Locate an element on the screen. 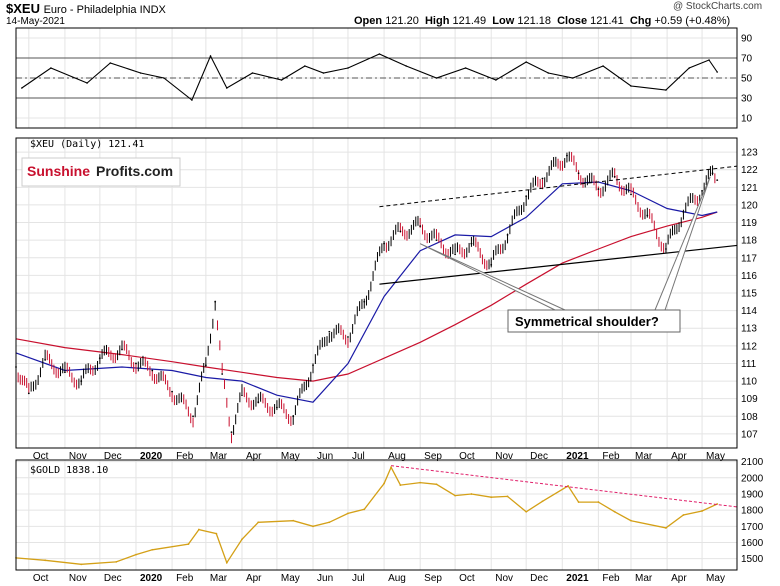  chg-label: Chg is located at coordinates (640, 21).